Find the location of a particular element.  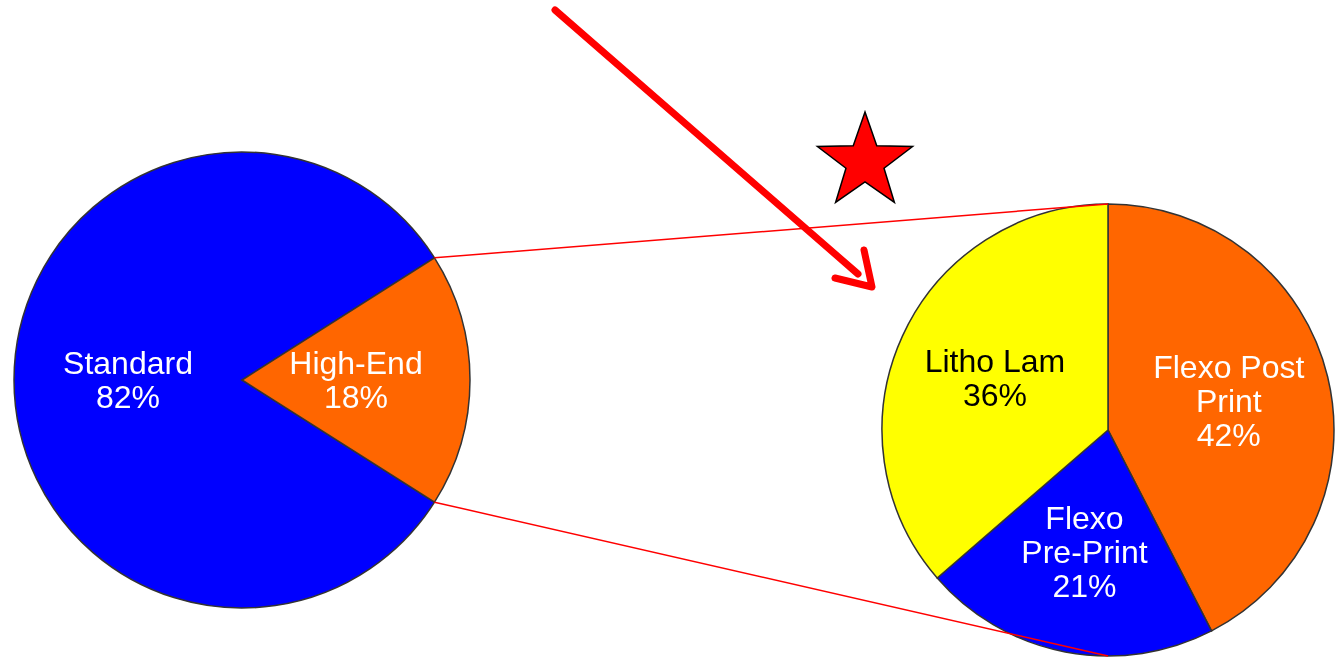

data-label: 36% is located at coordinates (994, 395).